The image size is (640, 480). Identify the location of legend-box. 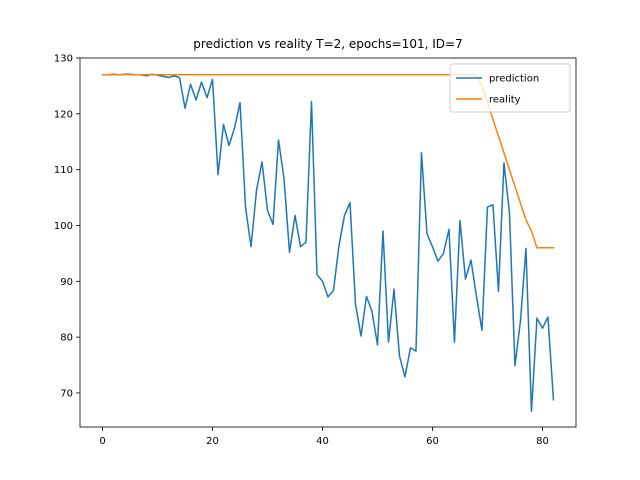
(510, 88).